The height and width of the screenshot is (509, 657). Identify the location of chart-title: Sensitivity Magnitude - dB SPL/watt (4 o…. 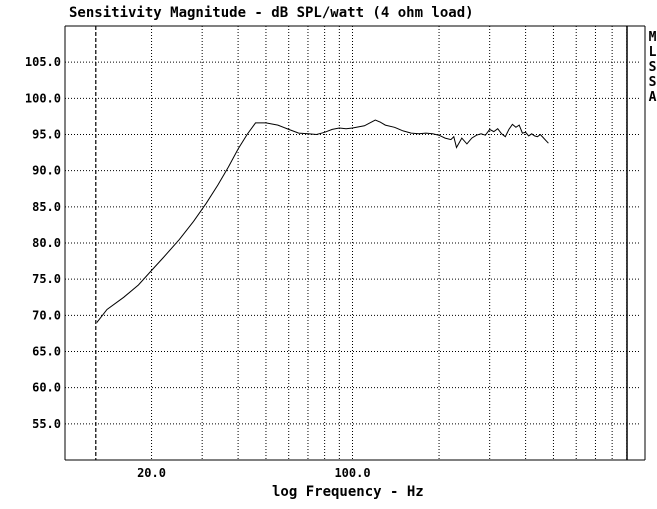
(271, 13).